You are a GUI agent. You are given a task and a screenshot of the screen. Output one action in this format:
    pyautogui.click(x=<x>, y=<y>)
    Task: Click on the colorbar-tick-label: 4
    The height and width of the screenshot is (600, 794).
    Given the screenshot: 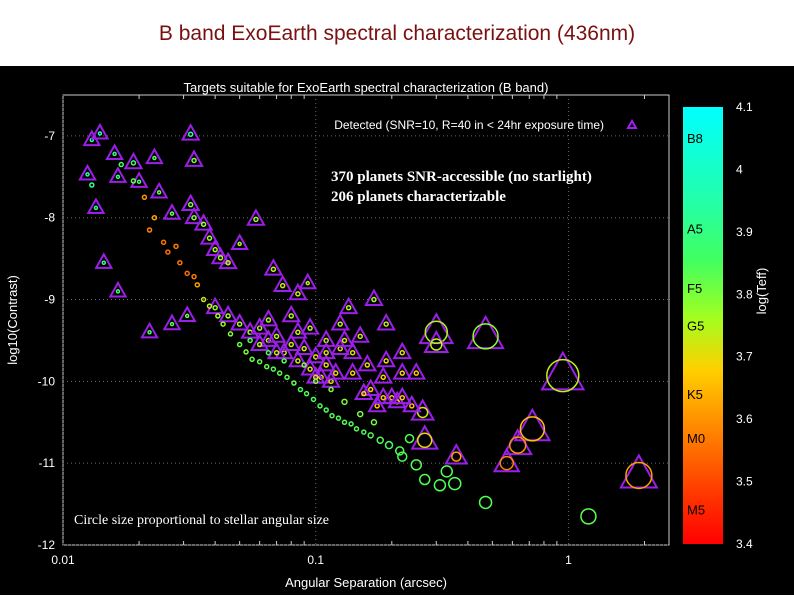 What is the action you would take?
    pyautogui.click(x=739, y=169)
    